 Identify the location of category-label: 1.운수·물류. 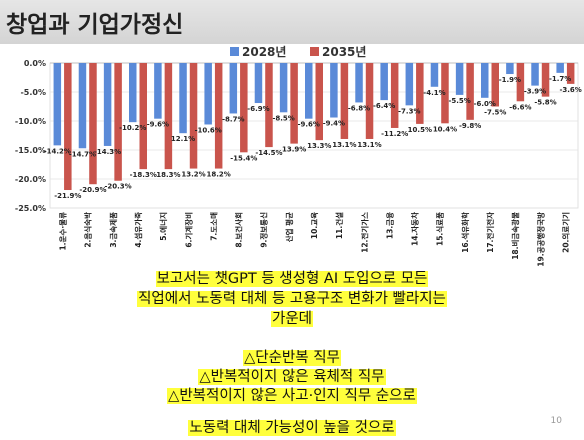
(63, 231).